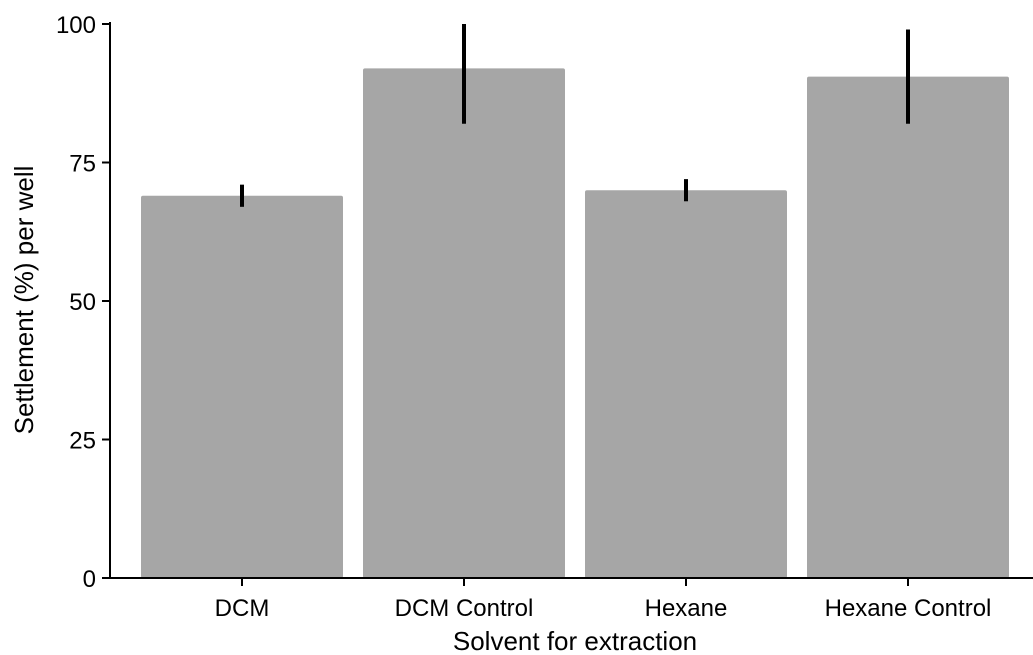 Image resolution: width=1033 pixels, height=655 pixels. Describe the element at coordinates (24, 300) in the screenshot. I see `y-axis-title: Settlement (%) per well` at that location.